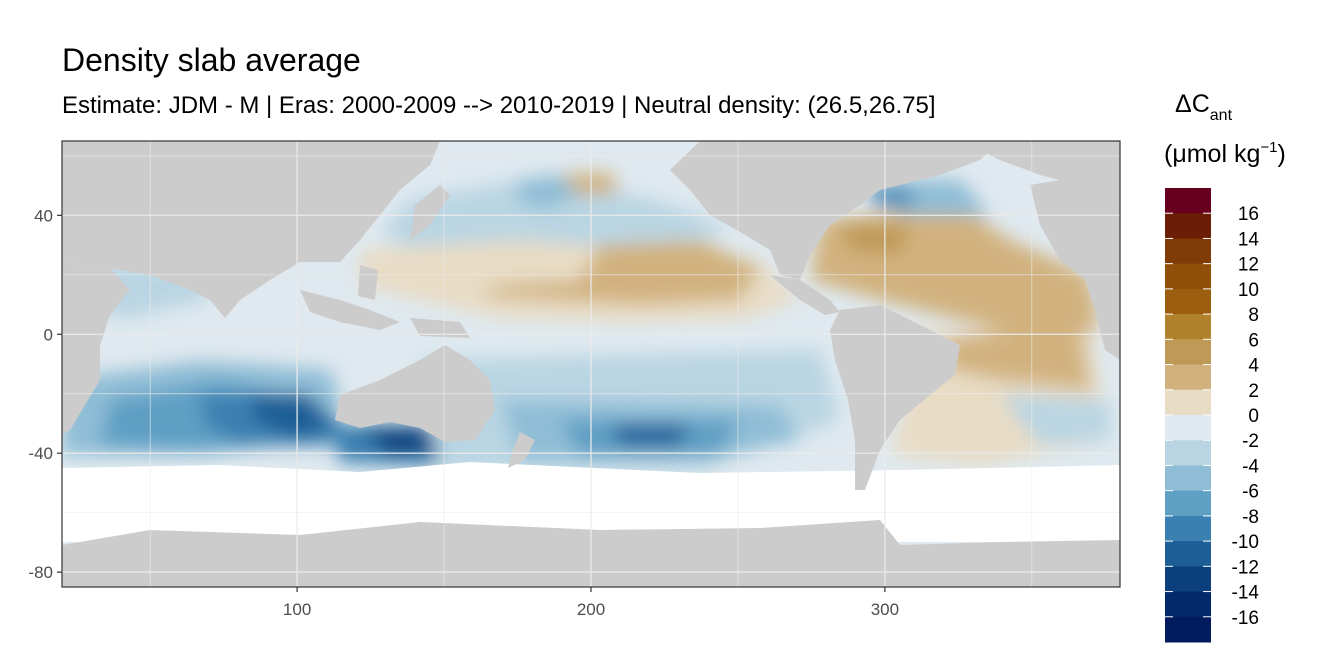  Describe the element at coordinates (1040, 163) in the screenshot. I see `land-greenland` at that location.